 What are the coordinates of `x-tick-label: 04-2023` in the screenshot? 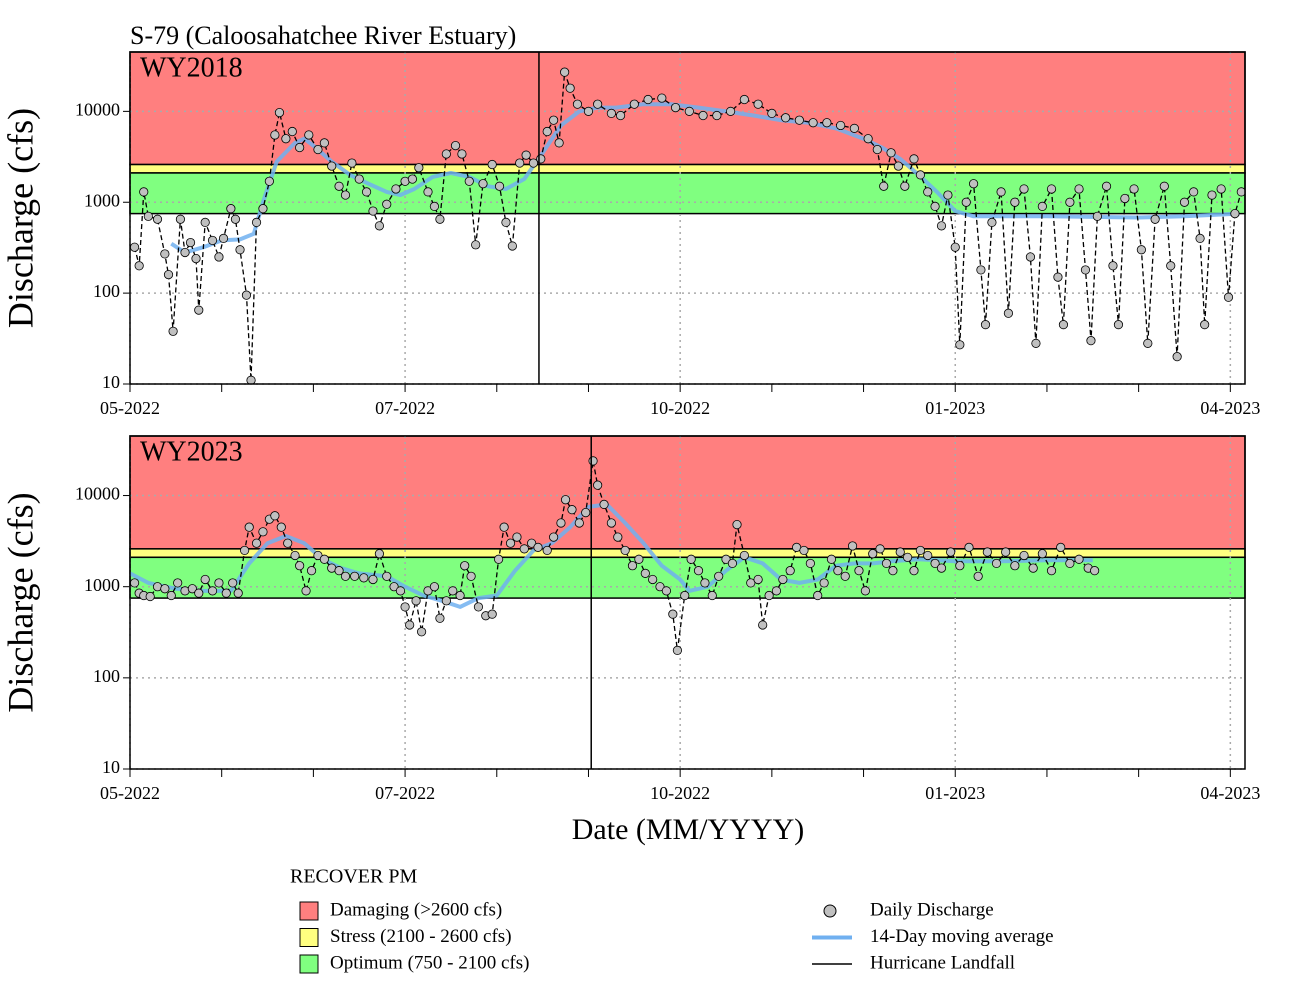 It's located at (1230, 793).